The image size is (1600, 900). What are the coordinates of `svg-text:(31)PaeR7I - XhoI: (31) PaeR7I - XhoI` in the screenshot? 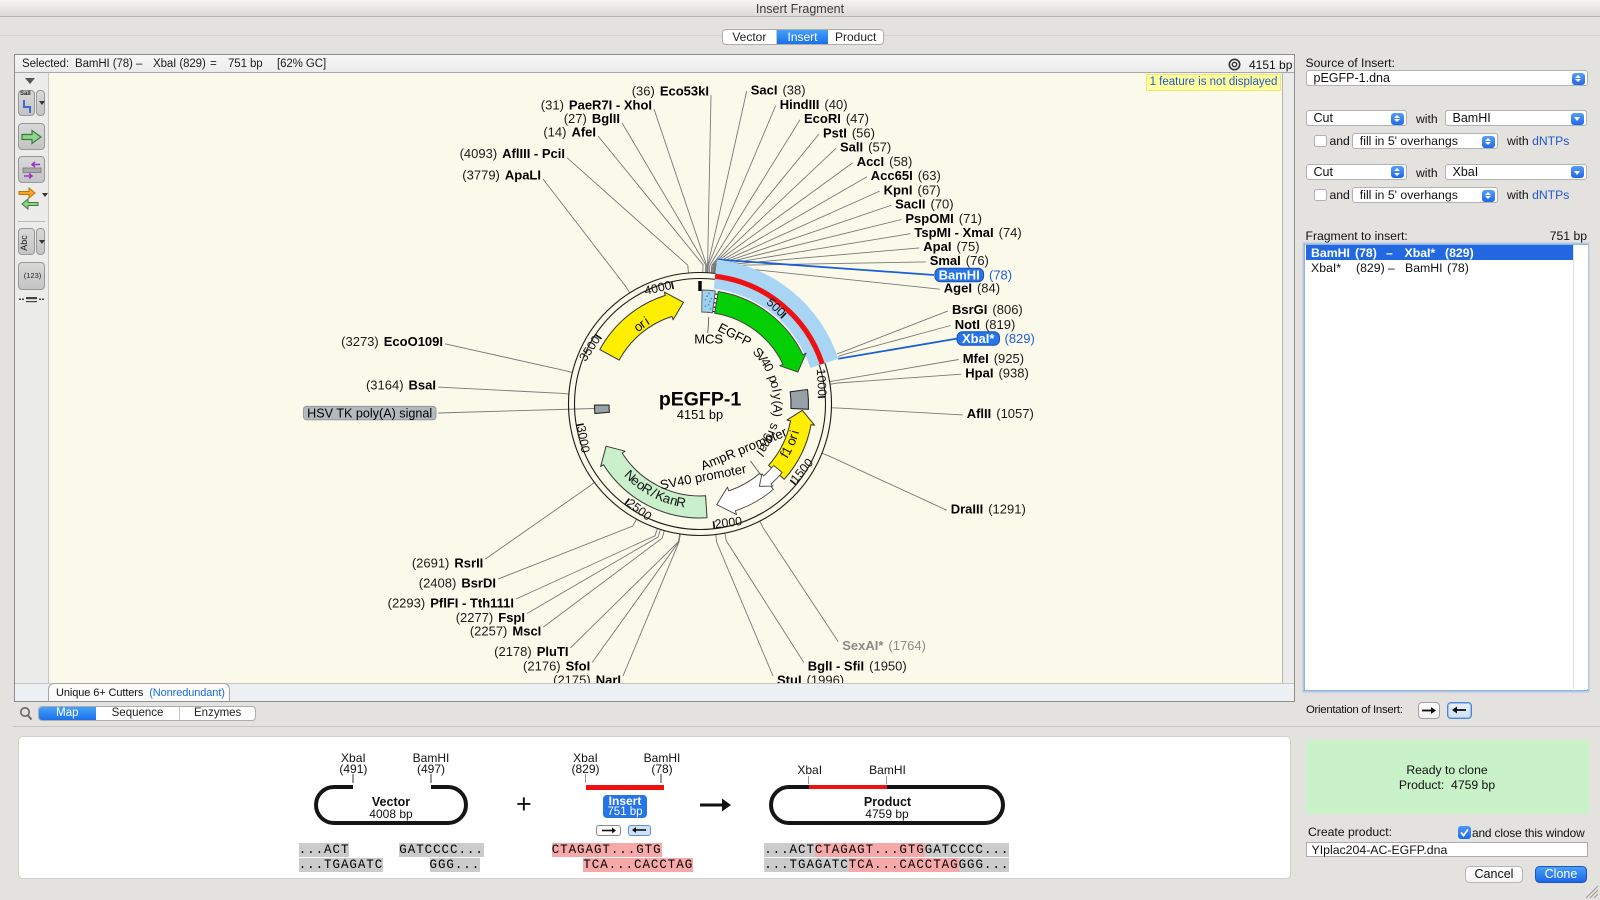 It's located at (596, 104).